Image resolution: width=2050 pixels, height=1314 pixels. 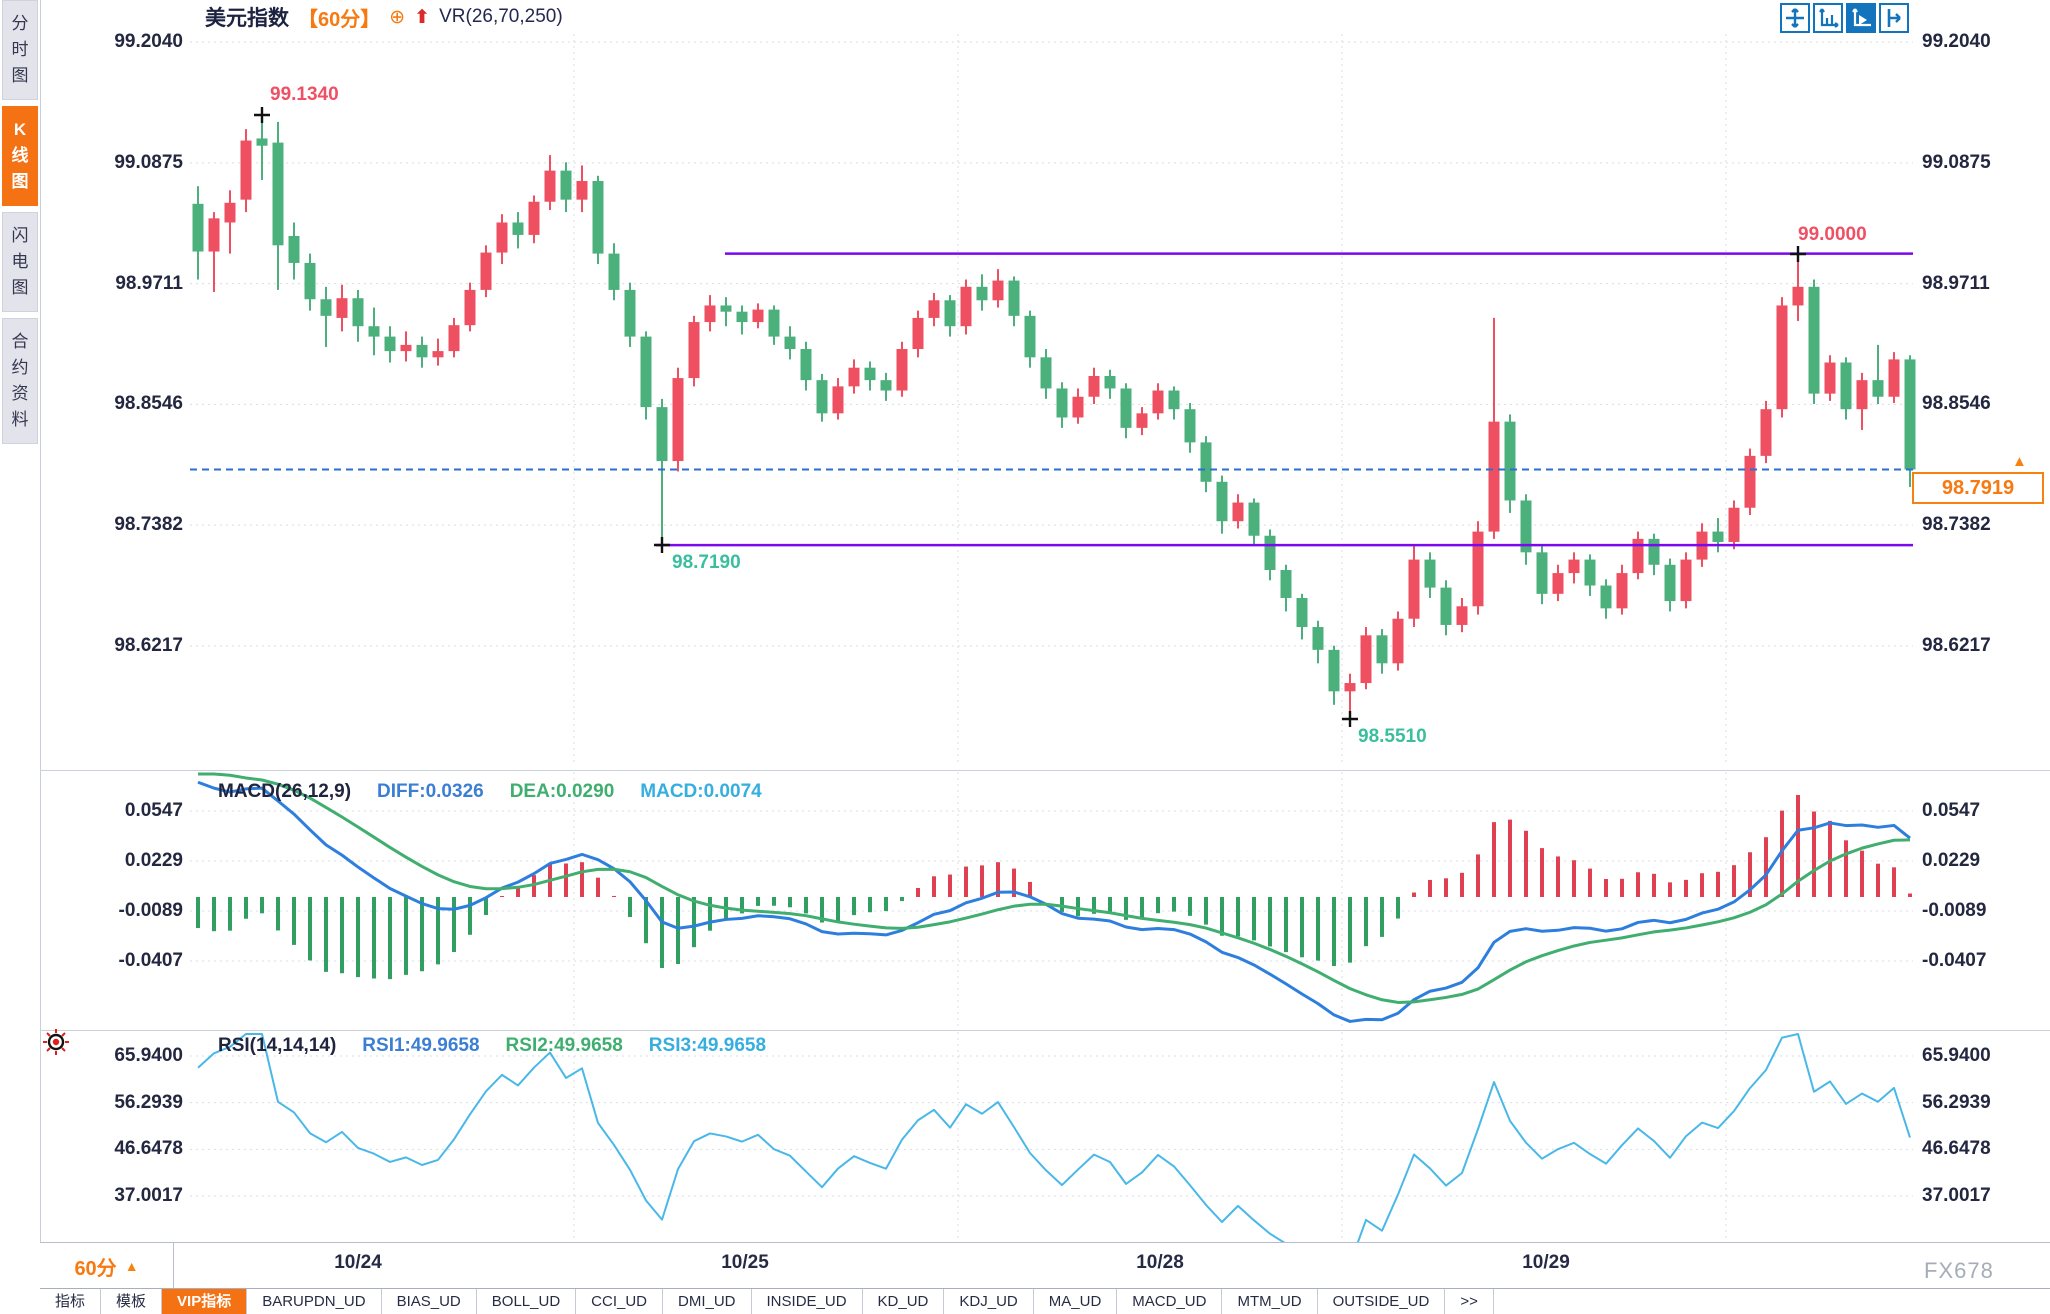 I want to click on macd-tick-right-0: 0.0547, so click(x=1951, y=810).